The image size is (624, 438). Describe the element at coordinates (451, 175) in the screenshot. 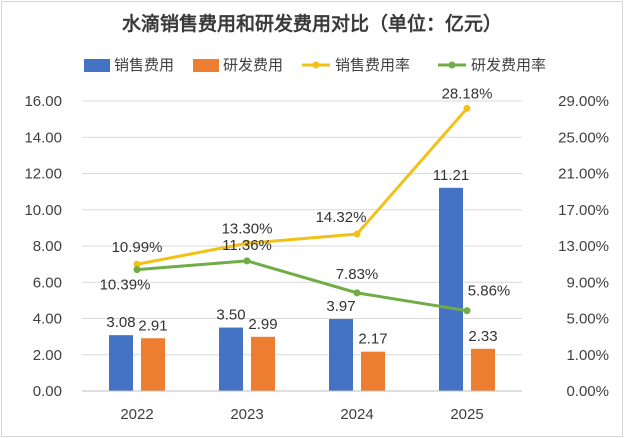

I see `bar-value-label: 11.21` at that location.